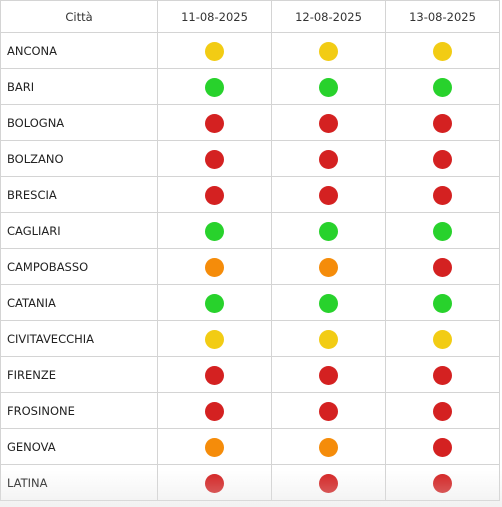  I want to click on table-row: GENOVA, so click(250, 446).